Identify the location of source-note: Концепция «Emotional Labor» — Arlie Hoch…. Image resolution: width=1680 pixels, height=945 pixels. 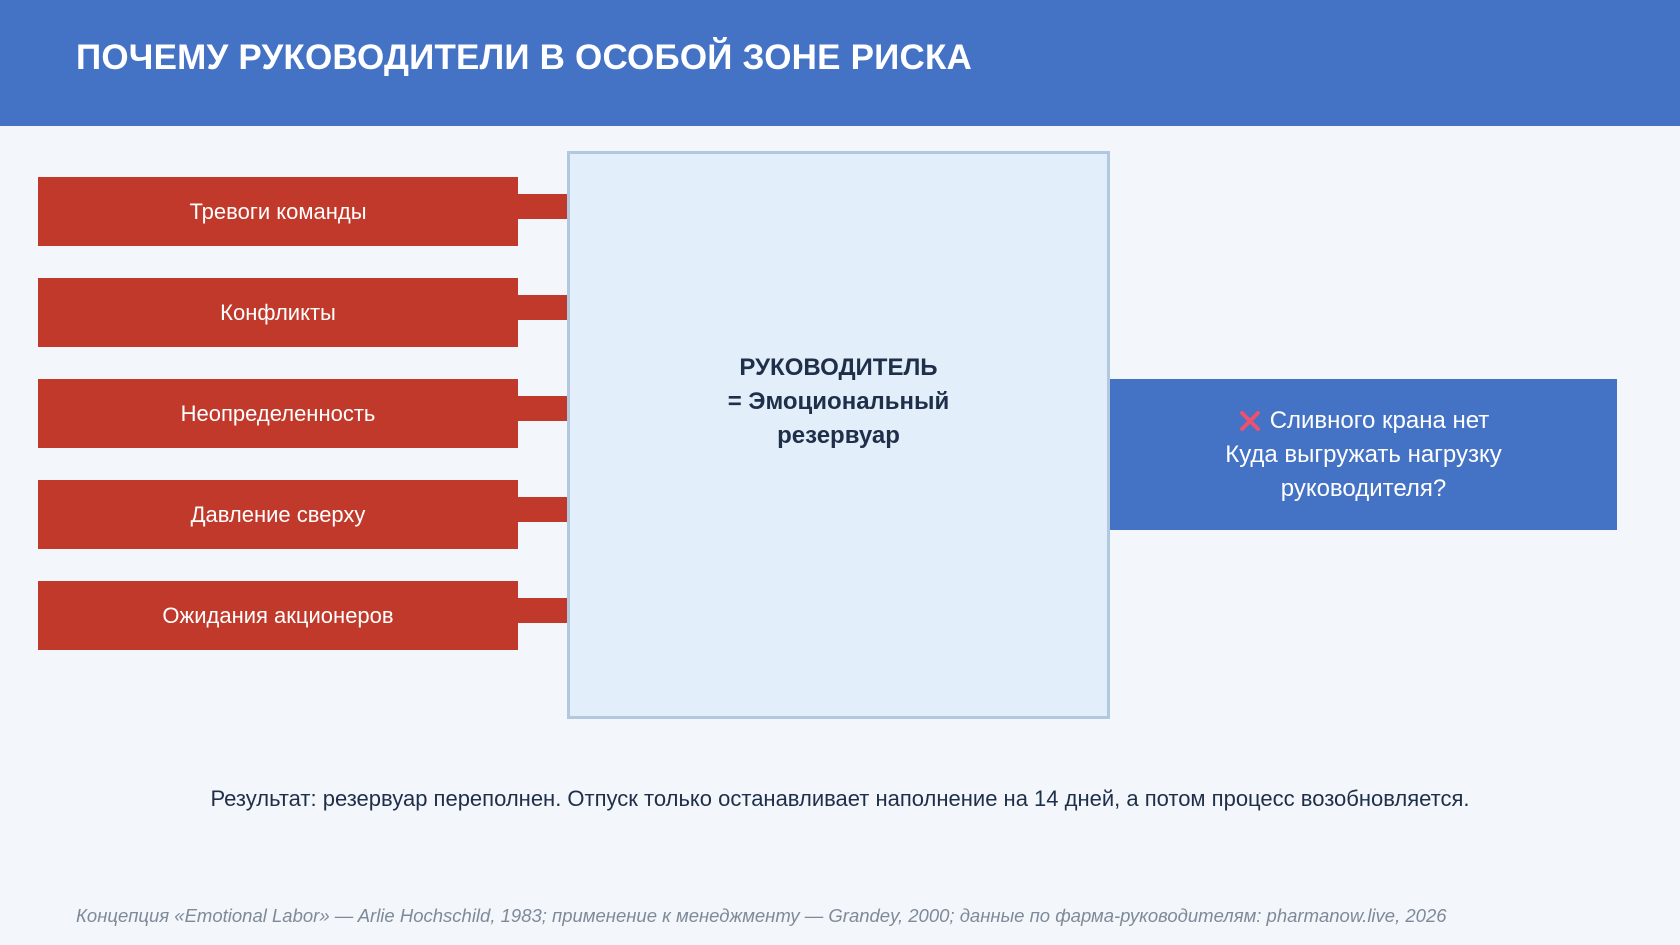
(761, 915).